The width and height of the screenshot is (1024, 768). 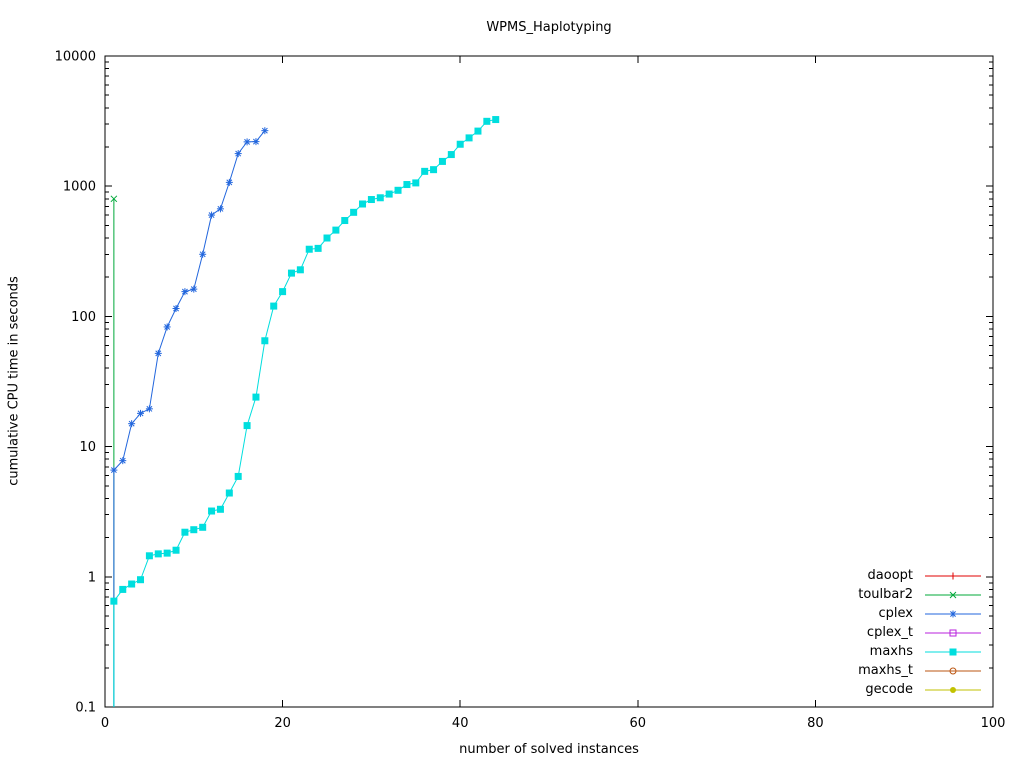 I want to click on legend-sample-gecode, so click(x=953, y=689).